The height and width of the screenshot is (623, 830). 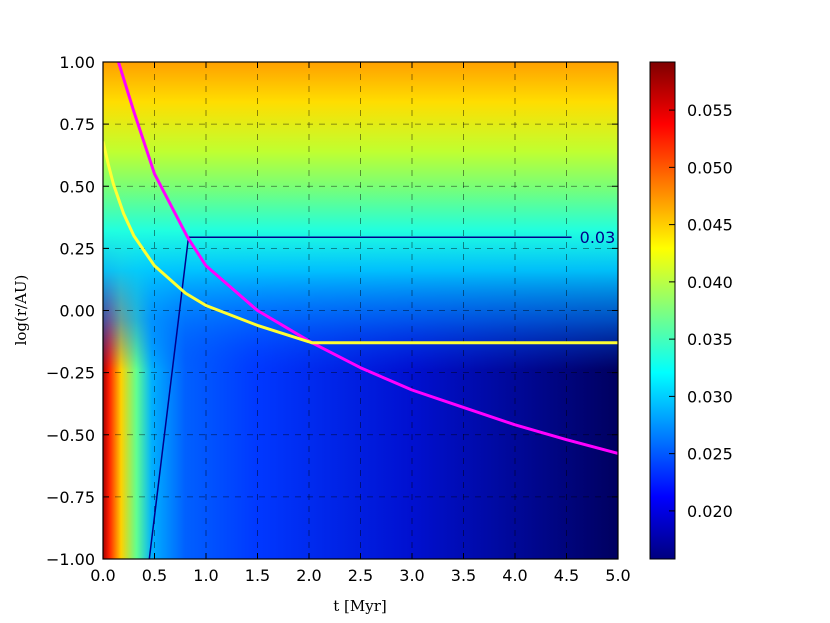 What do you see at coordinates (710, 454) in the screenshot?
I see `colorbar-tick-label: 0.025` at bounding box center [710, 454].